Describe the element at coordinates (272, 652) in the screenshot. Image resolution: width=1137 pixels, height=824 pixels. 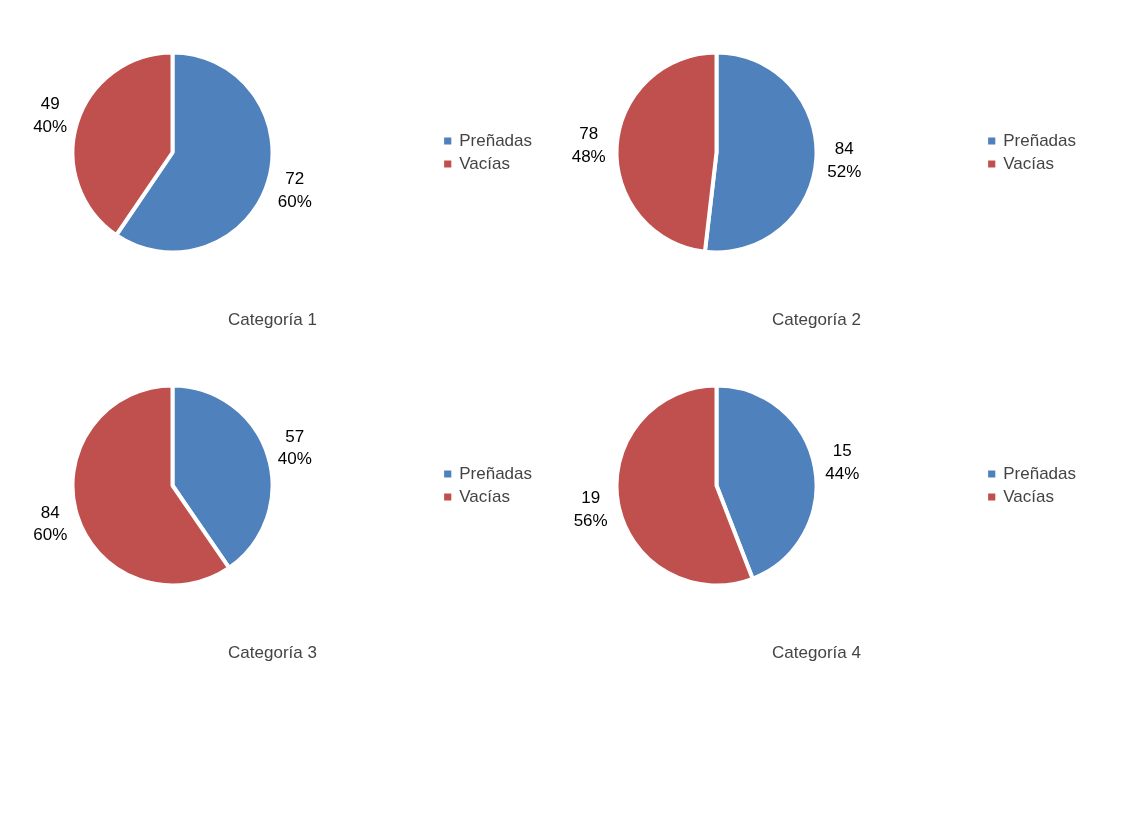
I see `text: Categoría 3` at that location.